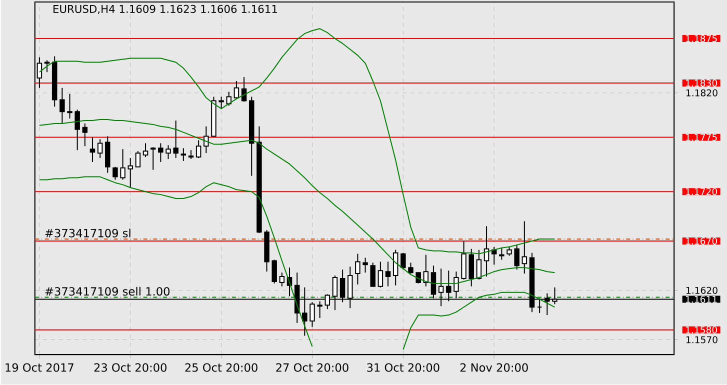 This screenshot has height=385, width=727. I want to click on x-tick-label: 19 Oct 2017, so click(40, 367).